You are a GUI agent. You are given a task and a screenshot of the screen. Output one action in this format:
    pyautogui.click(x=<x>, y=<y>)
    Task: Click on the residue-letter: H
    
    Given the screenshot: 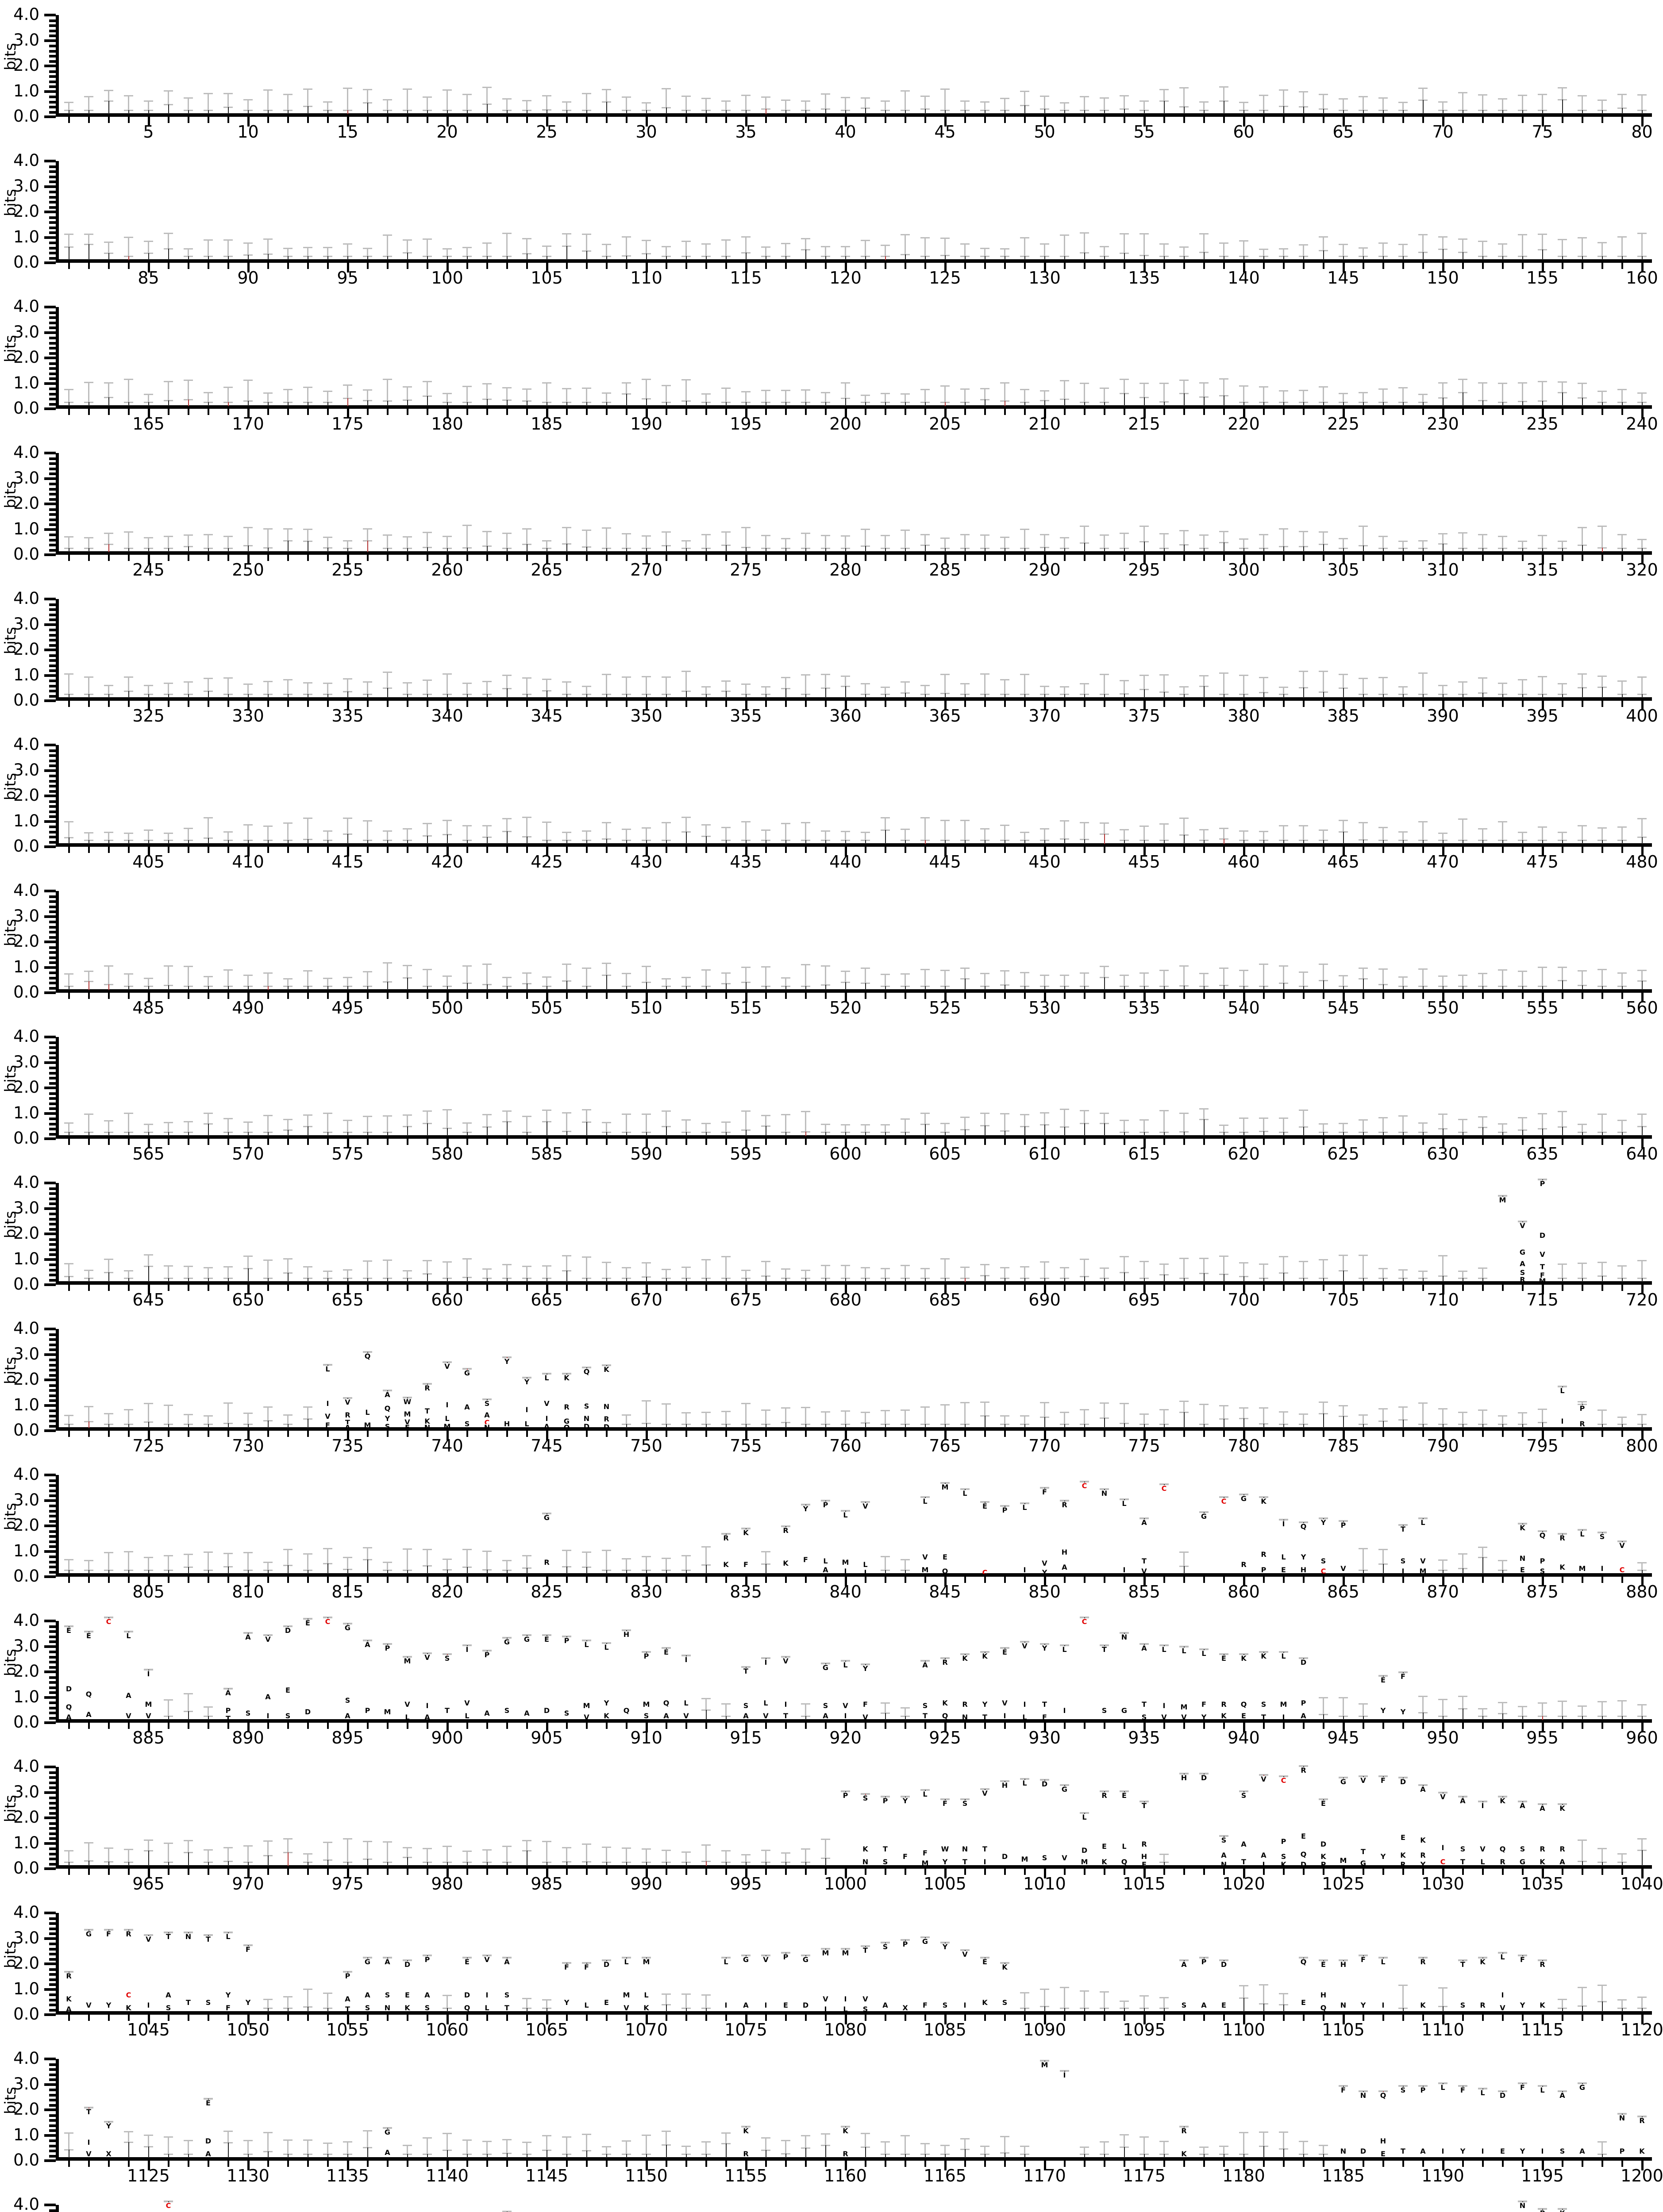 What is the action you would take?
    pyautogui.click(x=1184, y=1778)
    